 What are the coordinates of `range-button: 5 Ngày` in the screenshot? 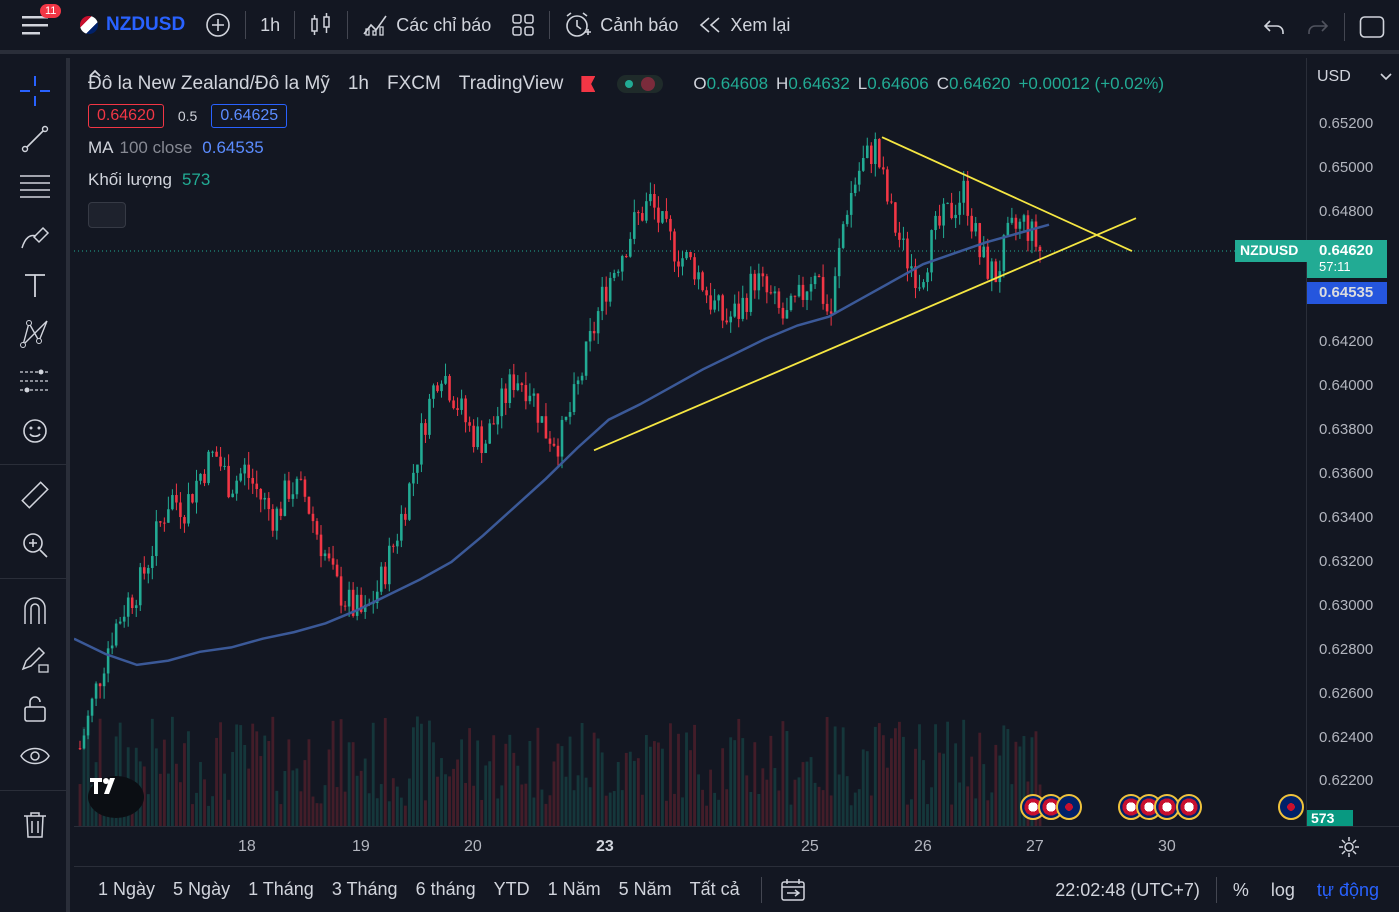 It's located at (202, 889).